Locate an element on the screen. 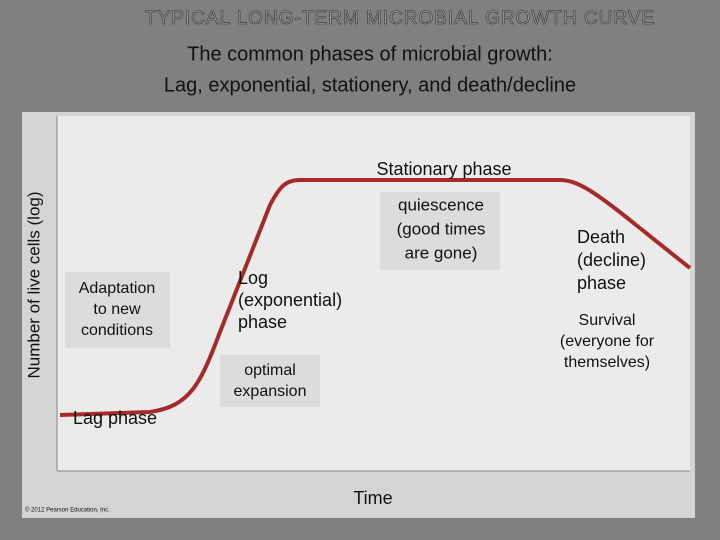 Image resolution: width=720 pixels, height=540 pixels. title: TYPICAL LONG-TERM MICROBIAL GROWTH CURVE is located at coordinates (400, 18).